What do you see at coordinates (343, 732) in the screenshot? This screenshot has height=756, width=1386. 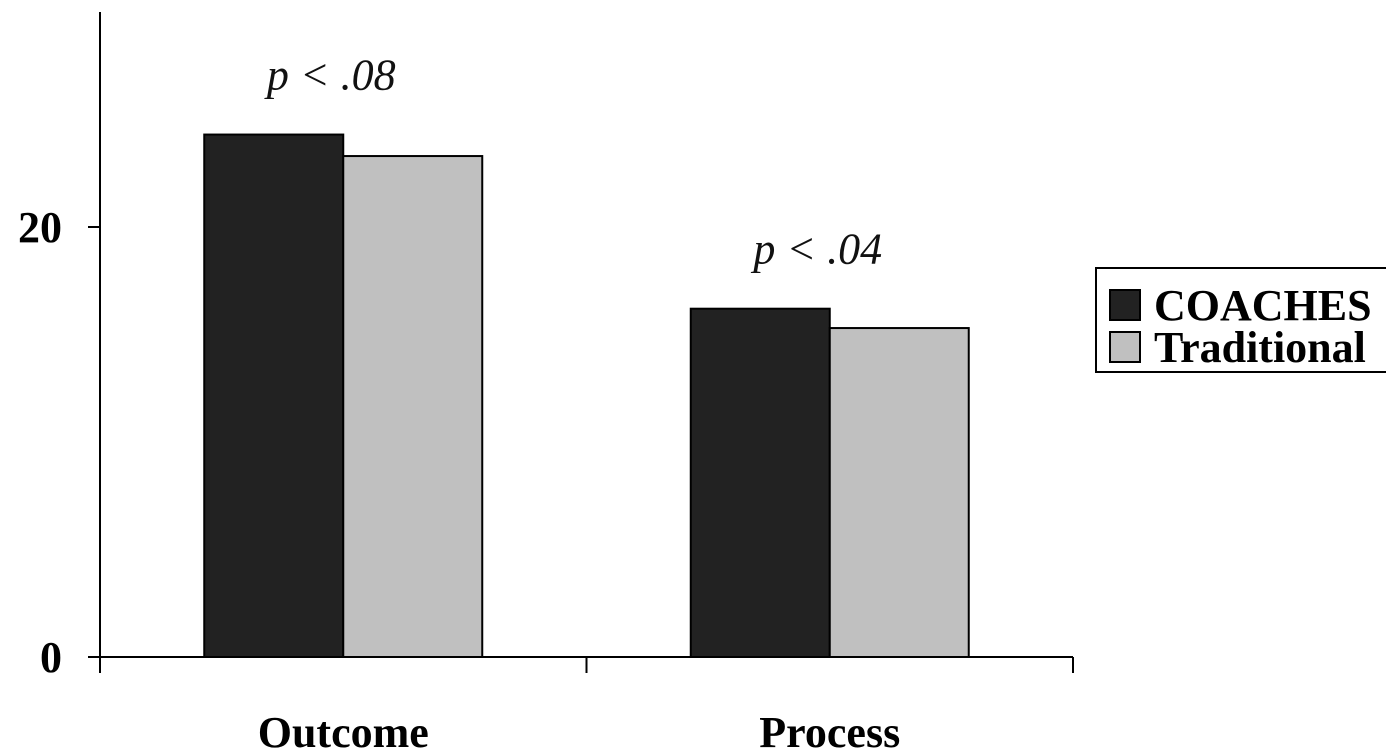 I see `x-category-label: Outcome` at bounding box center [343, 732].